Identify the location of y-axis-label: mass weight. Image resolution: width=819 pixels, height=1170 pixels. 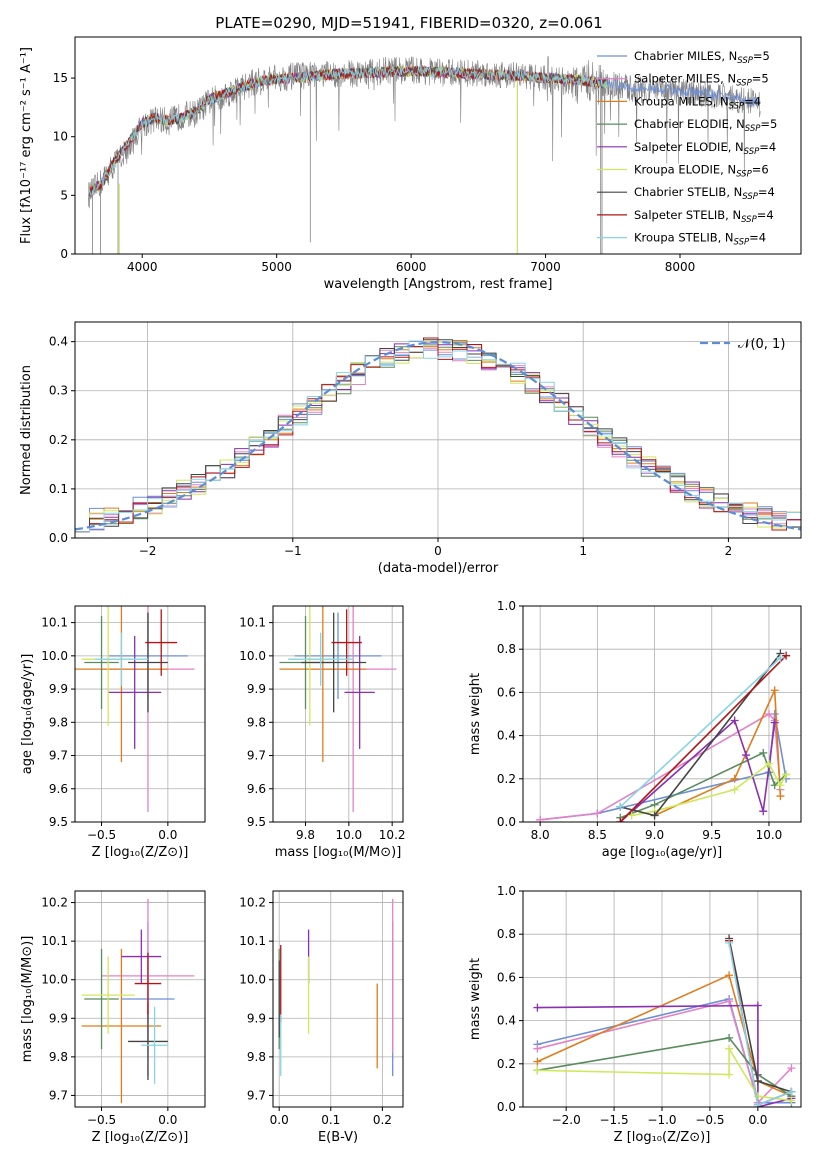
(475, 714).